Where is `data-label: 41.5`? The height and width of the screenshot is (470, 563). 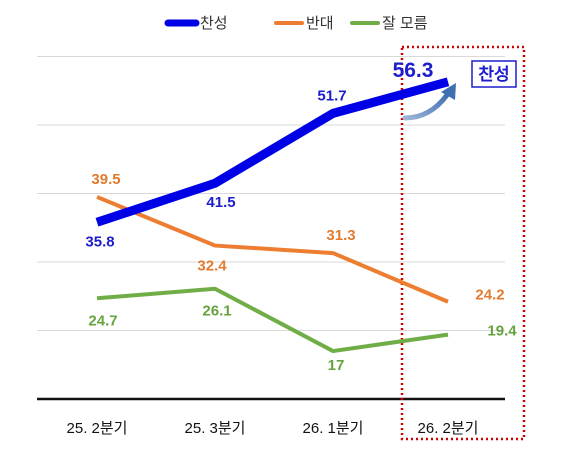
data-label: 41.5 is located at coordinates (220, 202).